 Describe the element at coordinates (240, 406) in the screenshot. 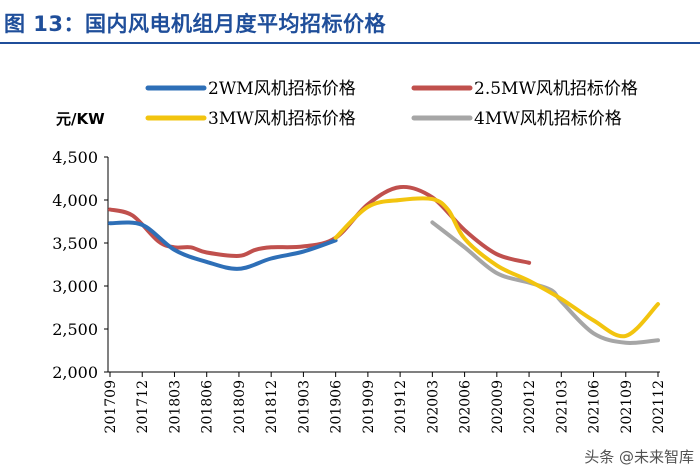

I see `x-tick-label: 201809` at that location.